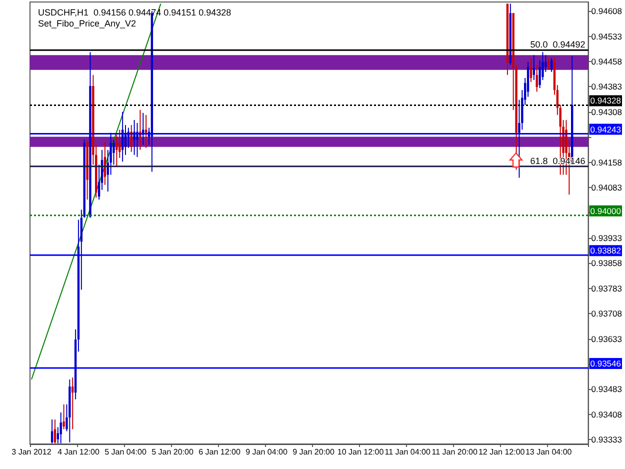  What do you see at coordinates (360, 452) in the screenshot?
I see `x-tick-label: 10 Jan 12:00` at bounding box center [360, 452].